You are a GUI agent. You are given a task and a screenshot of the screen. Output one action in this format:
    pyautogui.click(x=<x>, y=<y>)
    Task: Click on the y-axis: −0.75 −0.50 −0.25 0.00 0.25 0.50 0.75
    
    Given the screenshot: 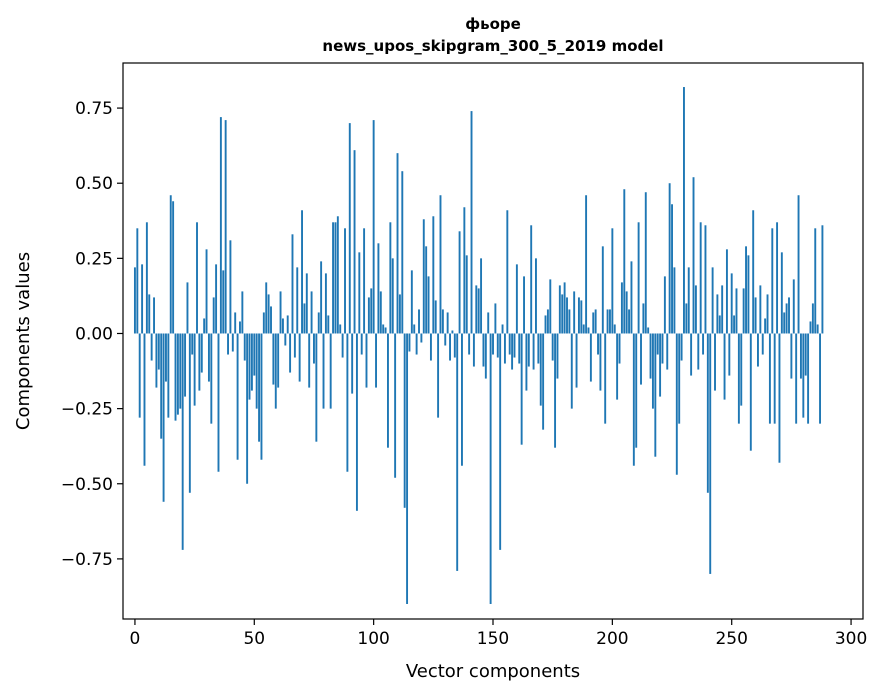 What is the action you would take?
    pyautogui.click(x=92, y=334)
    